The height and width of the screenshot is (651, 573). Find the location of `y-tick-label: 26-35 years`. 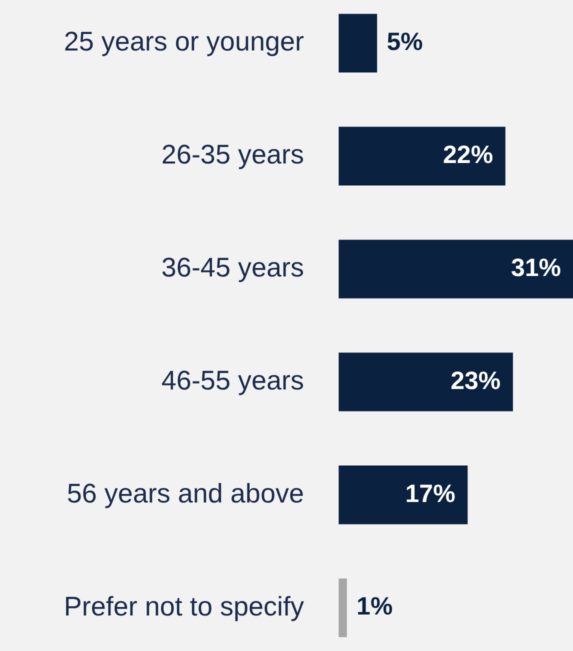

y-tick-label: 26-35 years is located at coordinates (232, 155).